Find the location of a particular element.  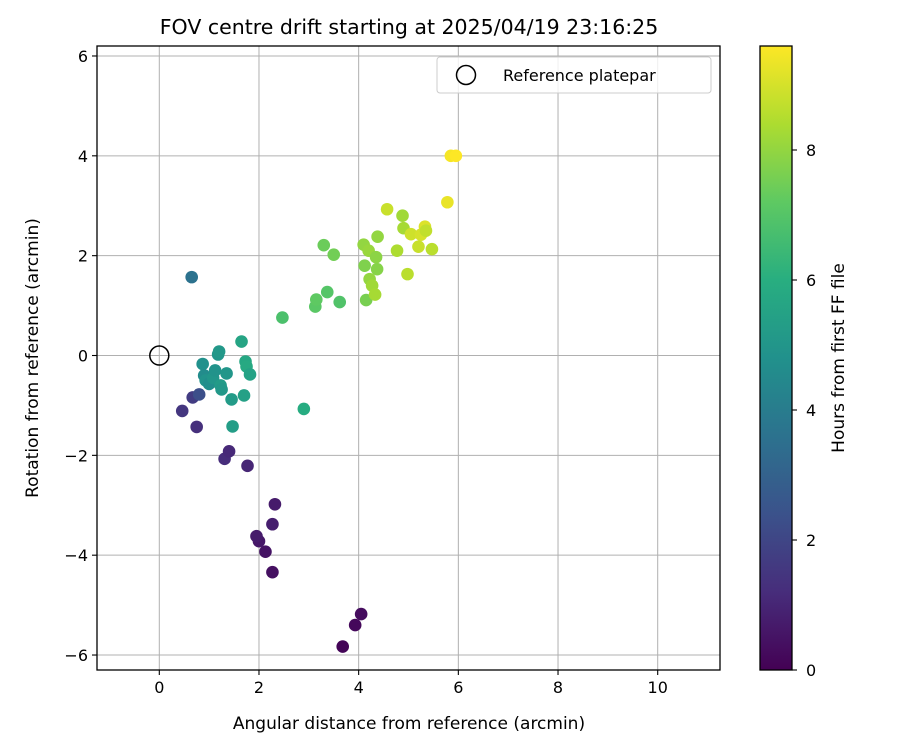

y-tick-label: −6 is located at coordinates (76, 655).